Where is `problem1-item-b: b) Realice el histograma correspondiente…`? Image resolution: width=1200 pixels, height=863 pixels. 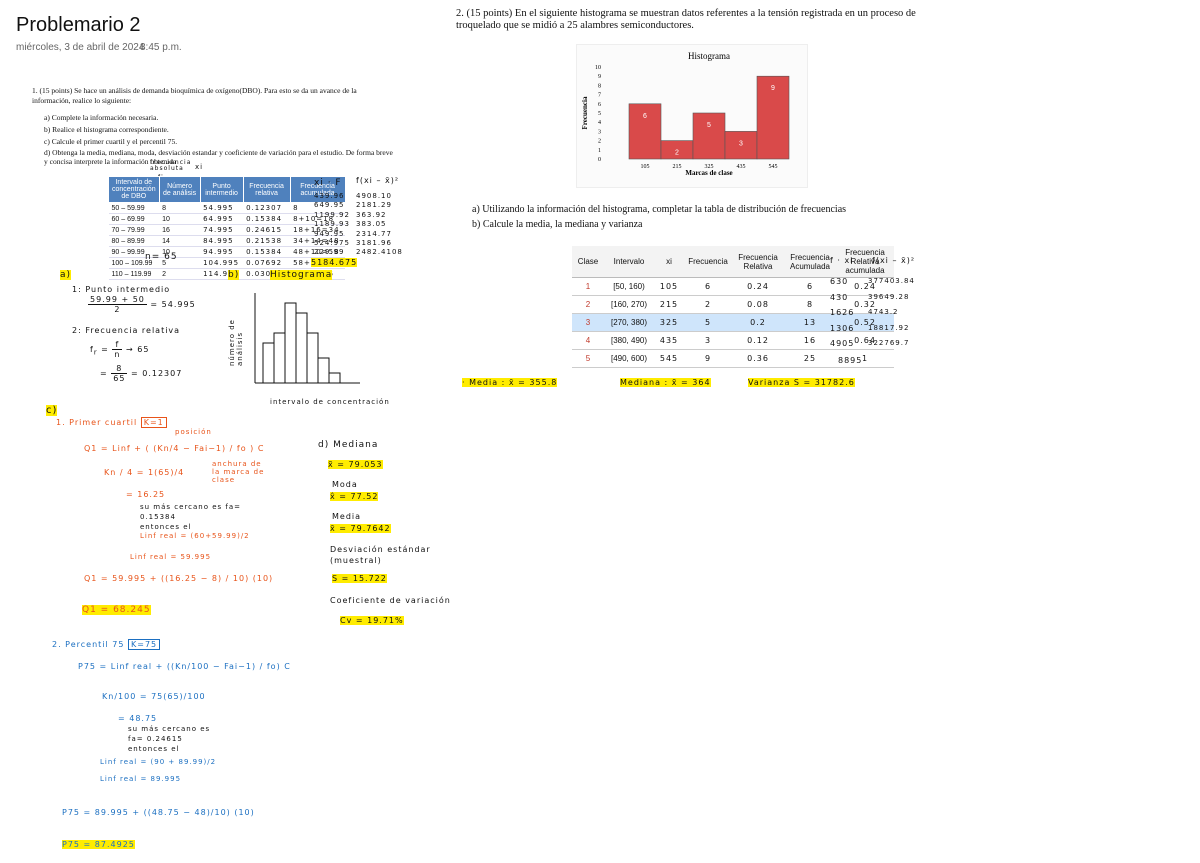 problem1-item-b: b) Realice el histograma correspondiente… is located at coordinates (106, 129).